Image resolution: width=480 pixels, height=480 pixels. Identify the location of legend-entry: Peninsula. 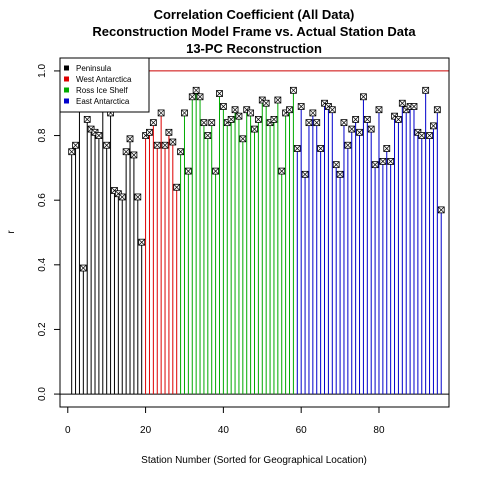
(88, 68).